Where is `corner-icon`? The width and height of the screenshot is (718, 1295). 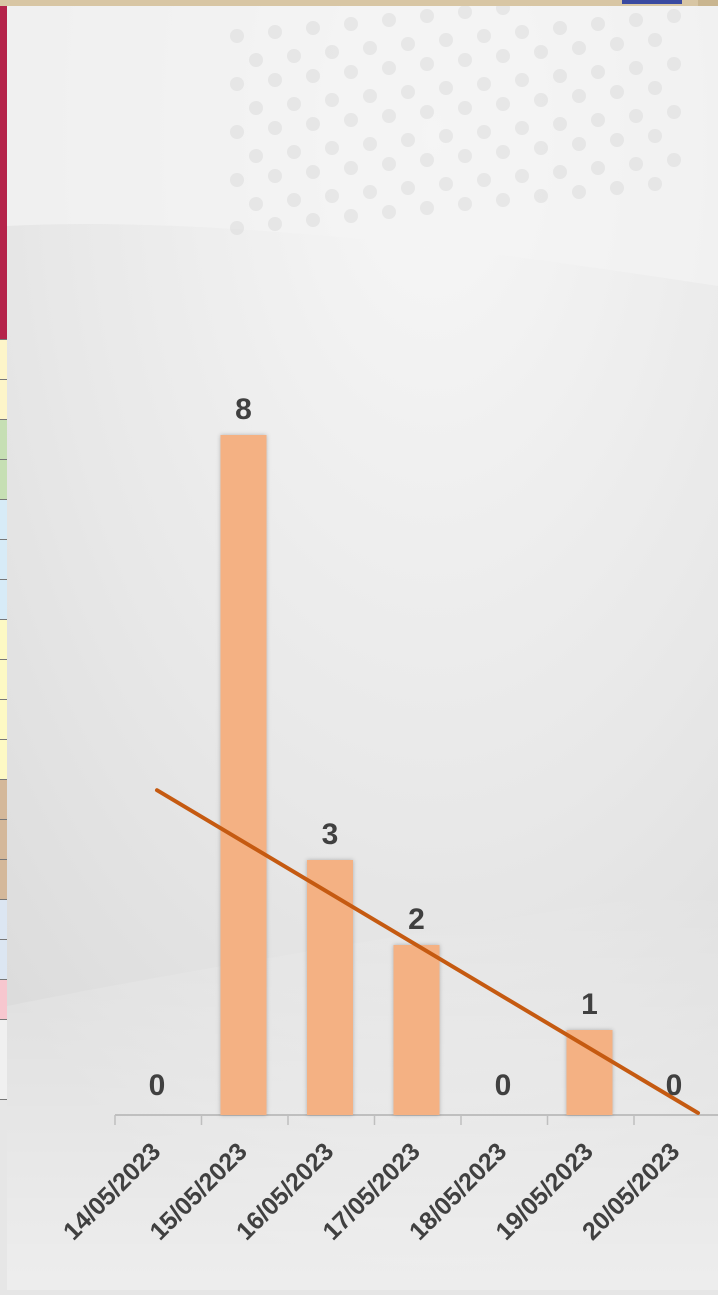
corner-icon is located at coordinates (708, 3).